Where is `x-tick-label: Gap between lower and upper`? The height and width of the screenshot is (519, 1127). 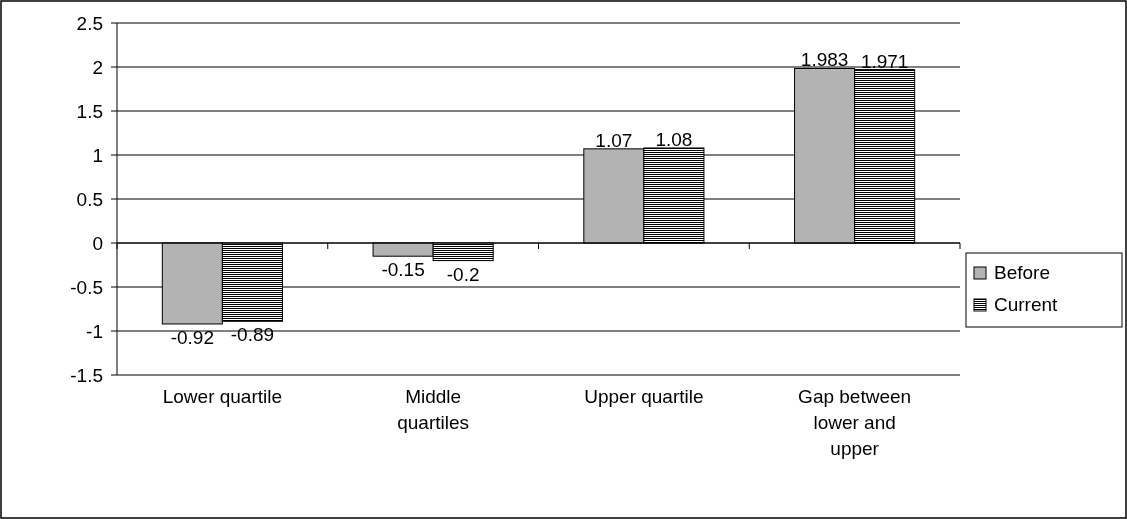 x-tick-label: Gap between lower and upper is located at coordinates (855, 422).